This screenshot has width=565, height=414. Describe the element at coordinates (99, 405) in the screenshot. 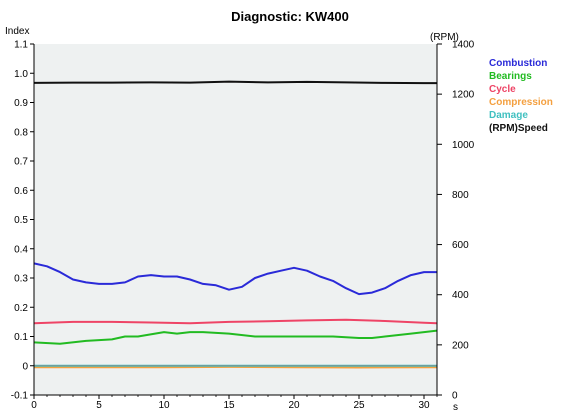

I see `x-tick-label: 5` at that location.